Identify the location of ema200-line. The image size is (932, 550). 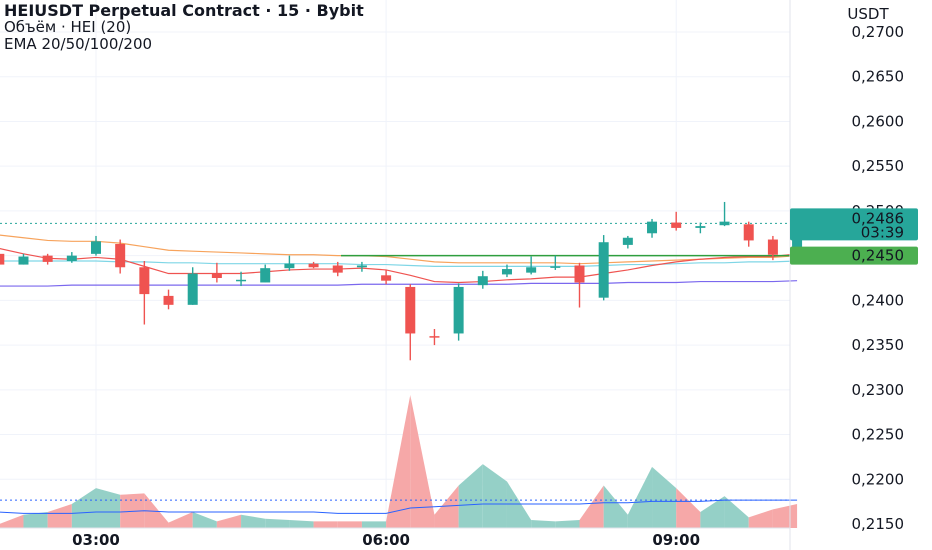
(399, 283).